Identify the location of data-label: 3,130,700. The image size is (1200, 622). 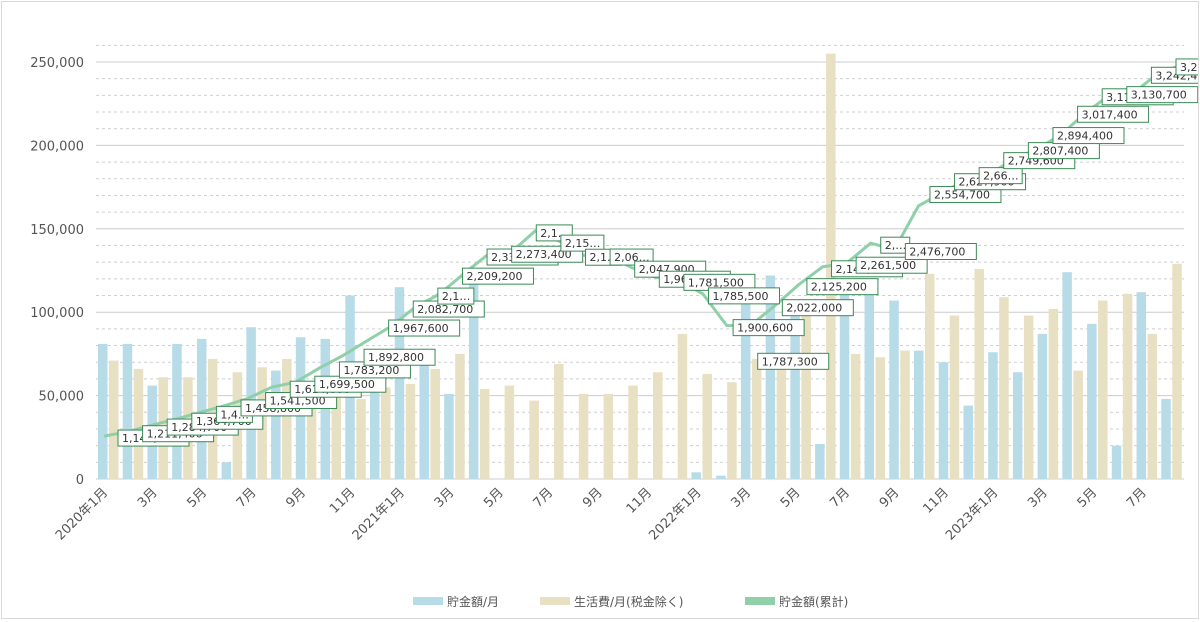
(1159, 95).